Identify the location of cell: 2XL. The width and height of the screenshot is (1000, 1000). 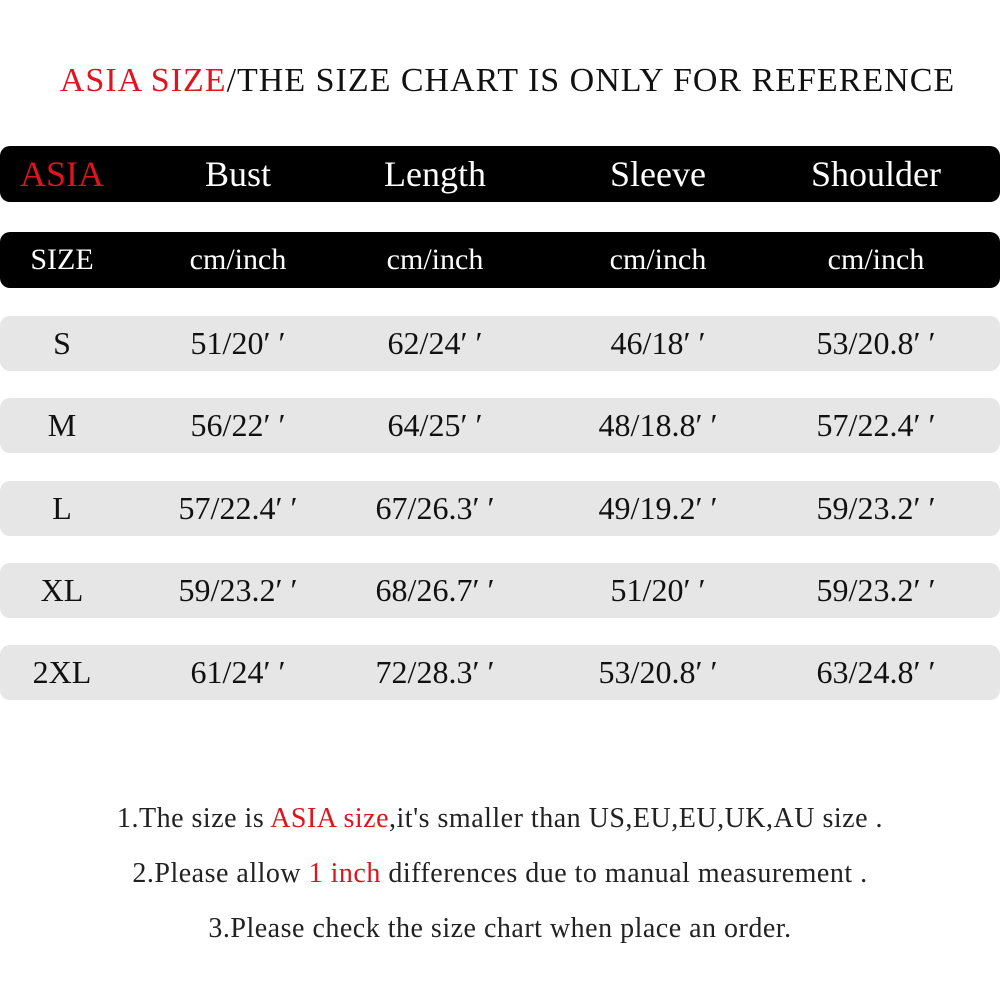
(62, 672).